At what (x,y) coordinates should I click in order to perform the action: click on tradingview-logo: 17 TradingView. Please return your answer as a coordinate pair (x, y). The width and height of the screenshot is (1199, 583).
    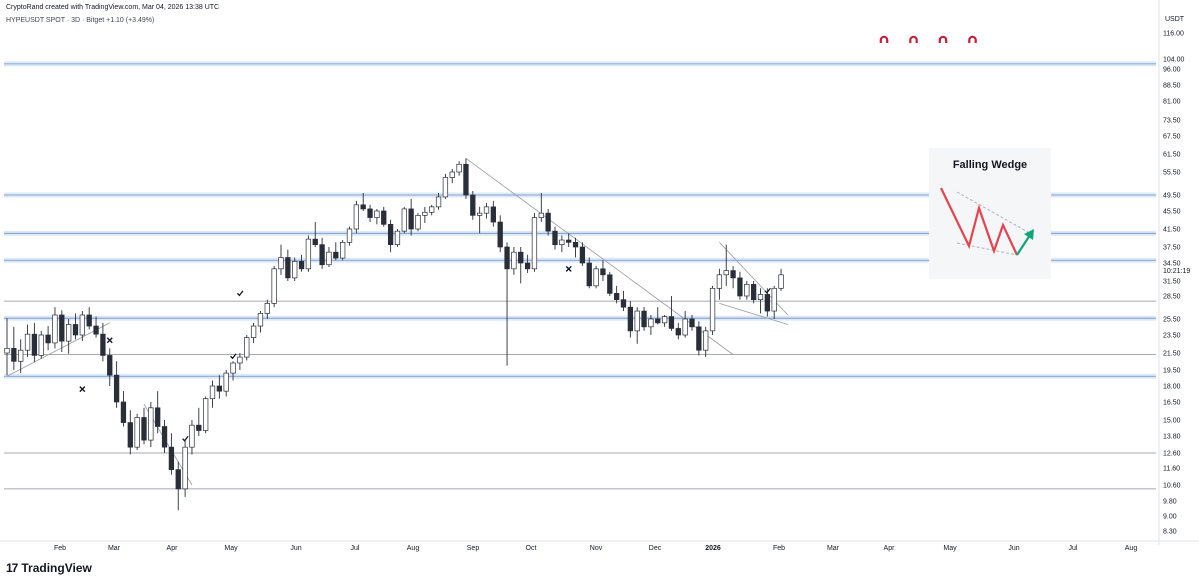
    Looking at the image, I should click on (49, 568).